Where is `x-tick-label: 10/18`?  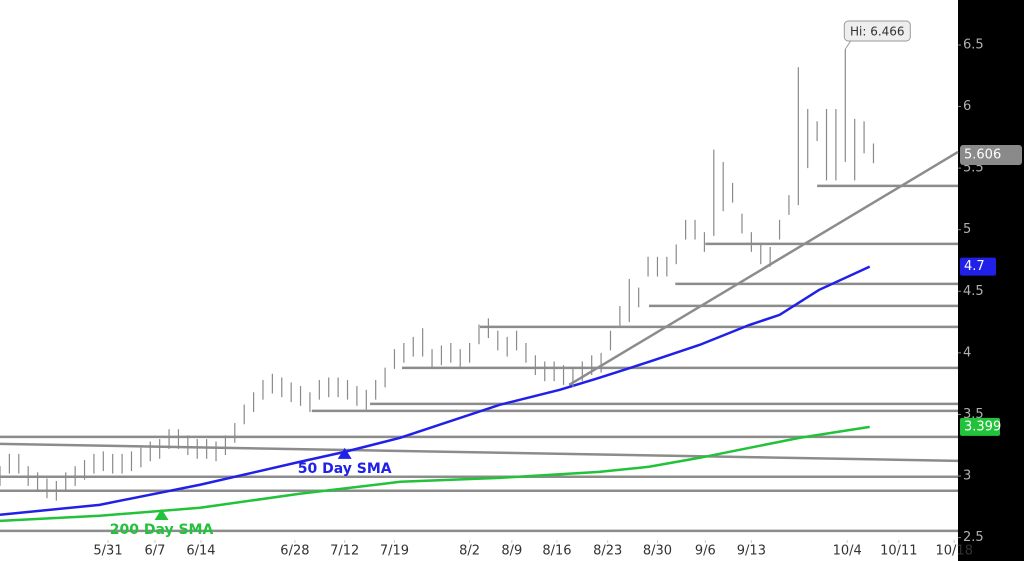 x-tick-label: 10/18 is located at coordinates (954, 551).